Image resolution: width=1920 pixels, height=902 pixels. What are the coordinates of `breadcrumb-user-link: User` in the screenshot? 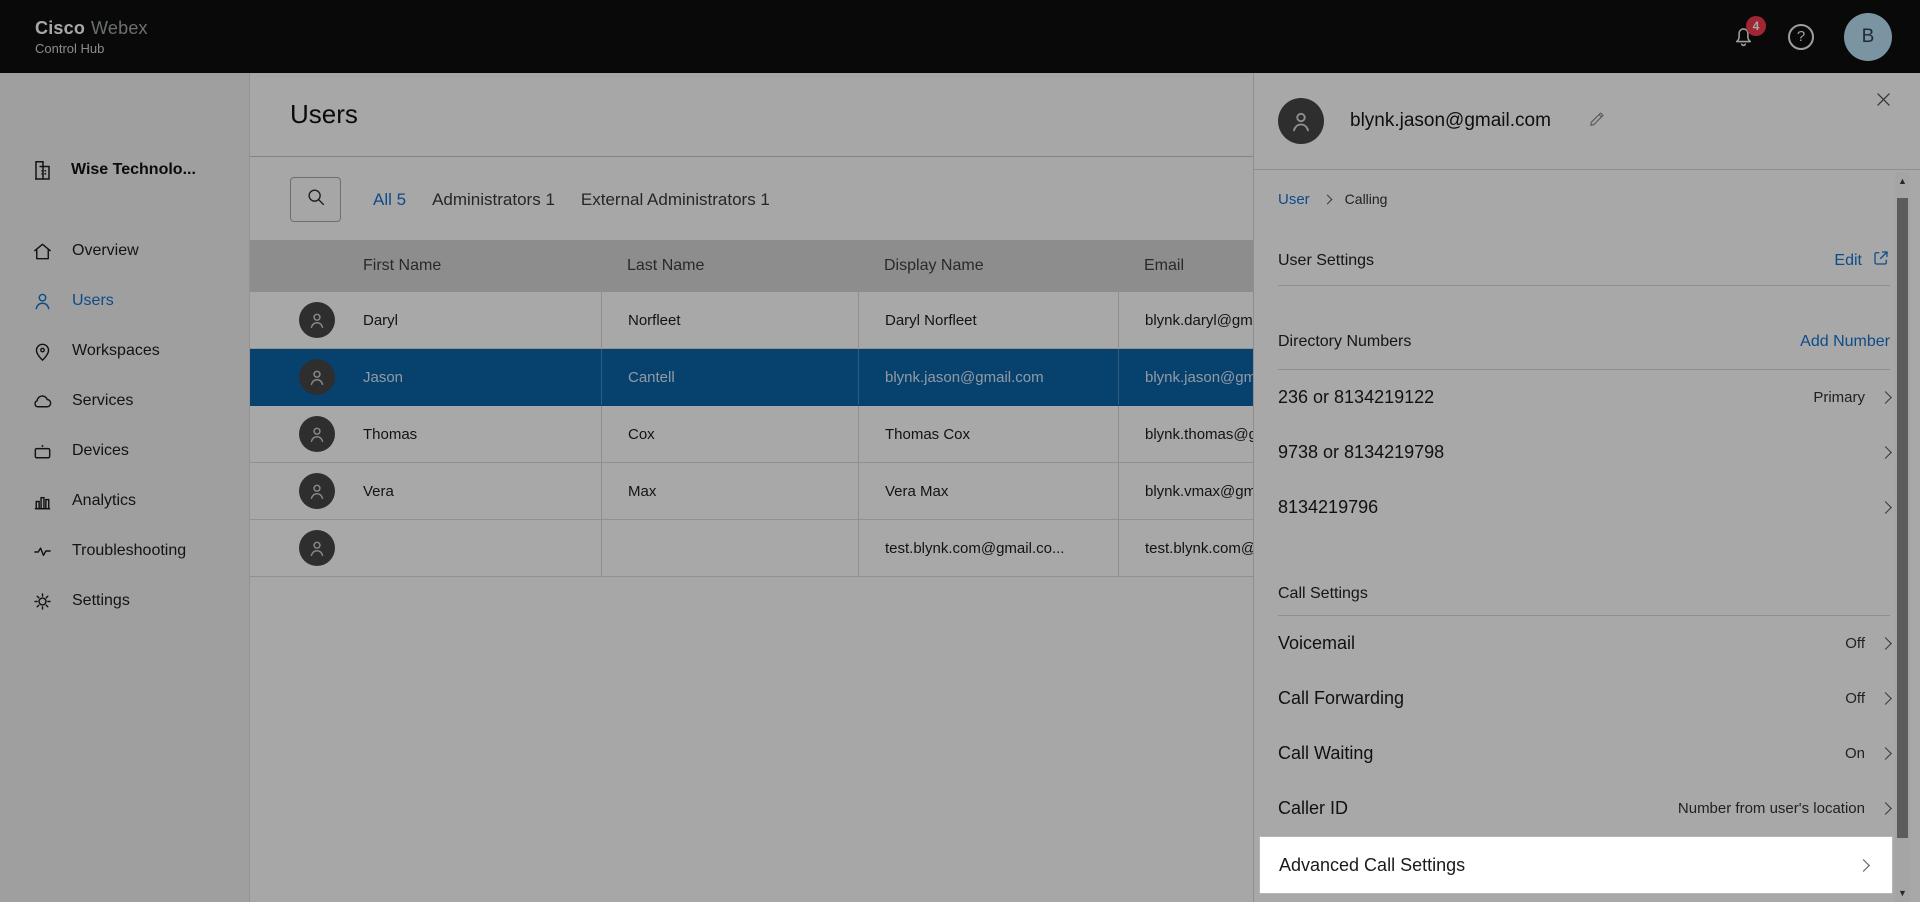 It's located at (1294, 199).